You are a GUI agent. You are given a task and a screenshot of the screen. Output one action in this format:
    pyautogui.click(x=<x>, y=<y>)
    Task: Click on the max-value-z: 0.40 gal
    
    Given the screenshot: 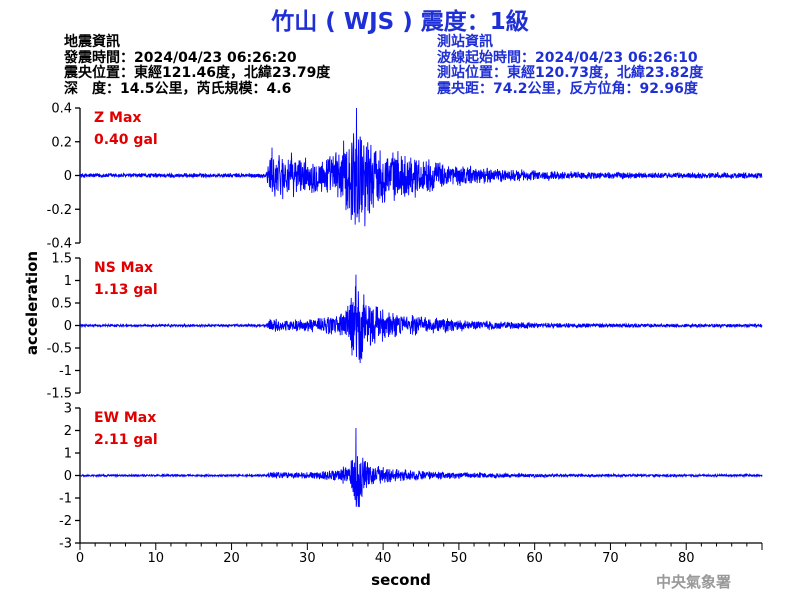 What is the action you would take?
    pyautogui.click(x=126, y=140)
    